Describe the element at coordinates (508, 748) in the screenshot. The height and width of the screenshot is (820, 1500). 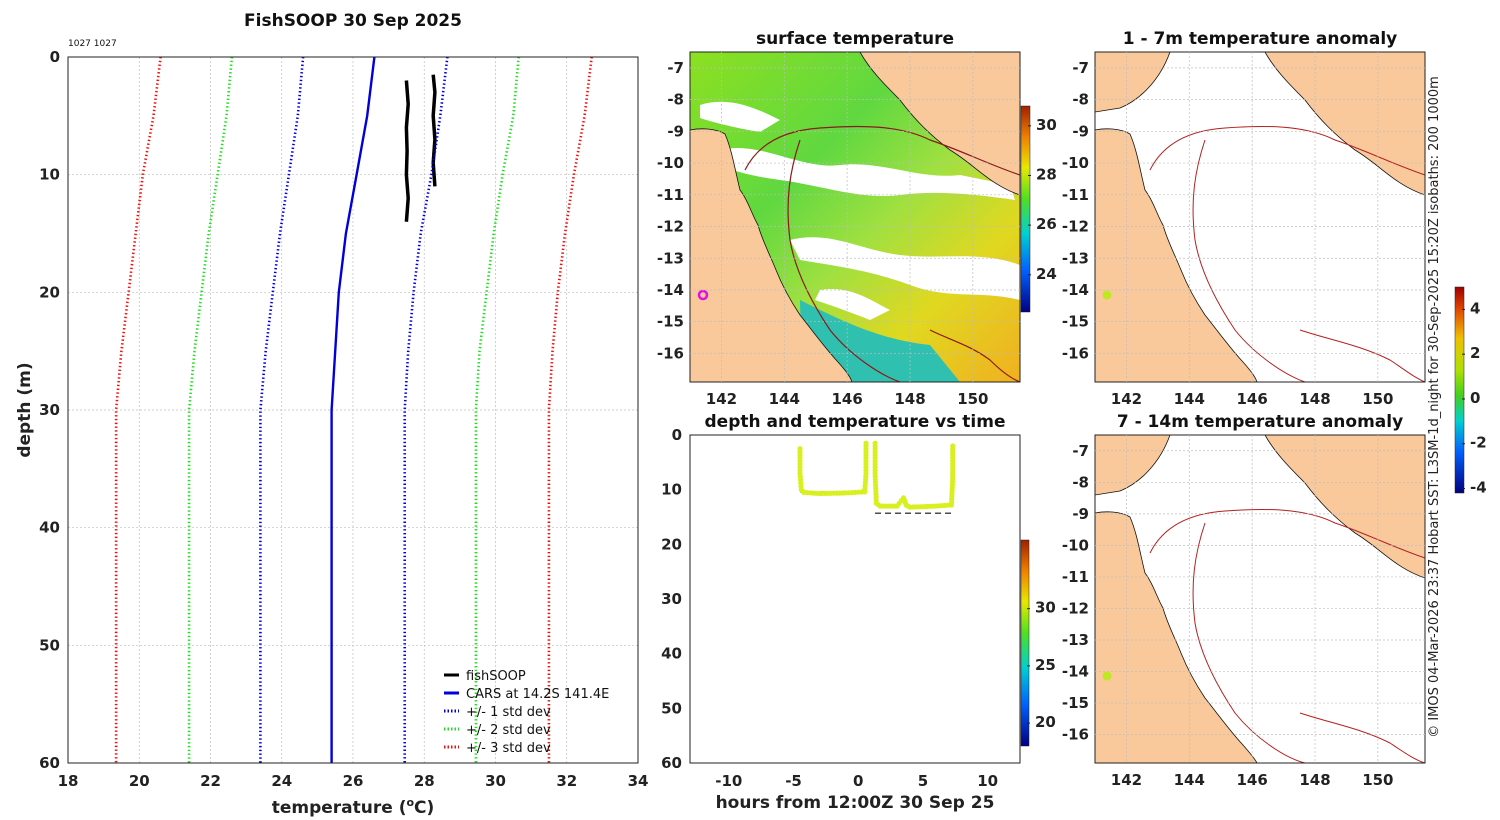
I see `legend-label-std3: +/- 3 std dev` at that location.